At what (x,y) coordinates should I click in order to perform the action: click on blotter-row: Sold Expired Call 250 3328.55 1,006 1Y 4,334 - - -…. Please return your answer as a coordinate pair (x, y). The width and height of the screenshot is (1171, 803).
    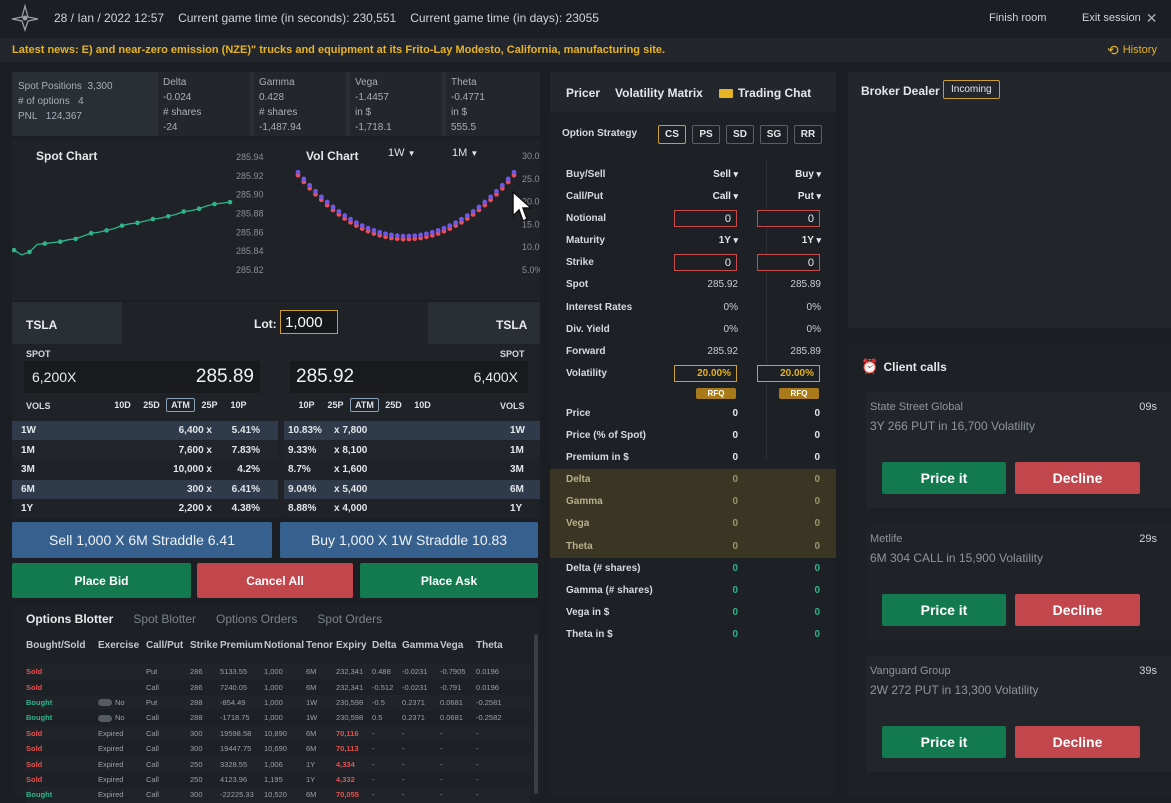
    Looking at the image, I should click on (278, 764).